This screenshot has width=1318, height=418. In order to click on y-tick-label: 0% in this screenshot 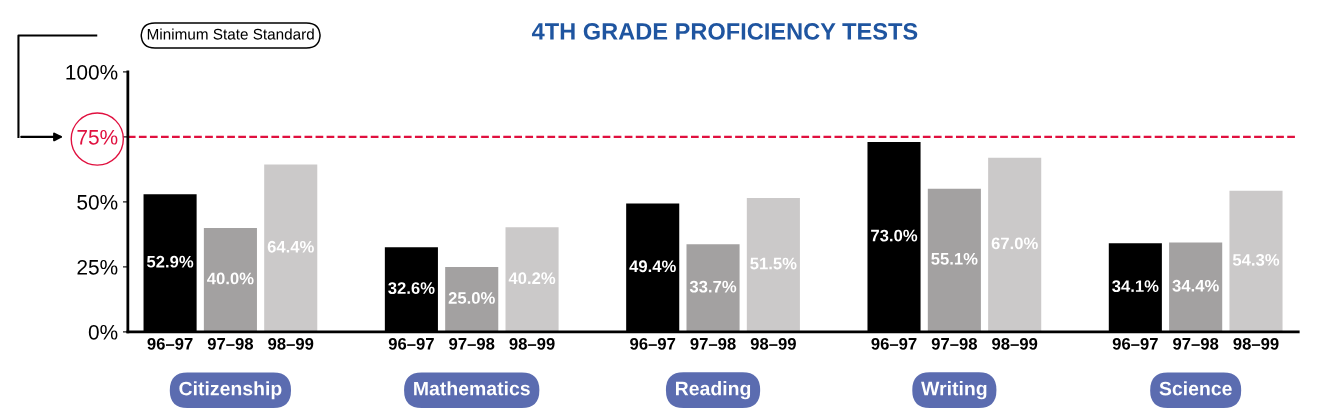, I will do `click(103, 332)`.